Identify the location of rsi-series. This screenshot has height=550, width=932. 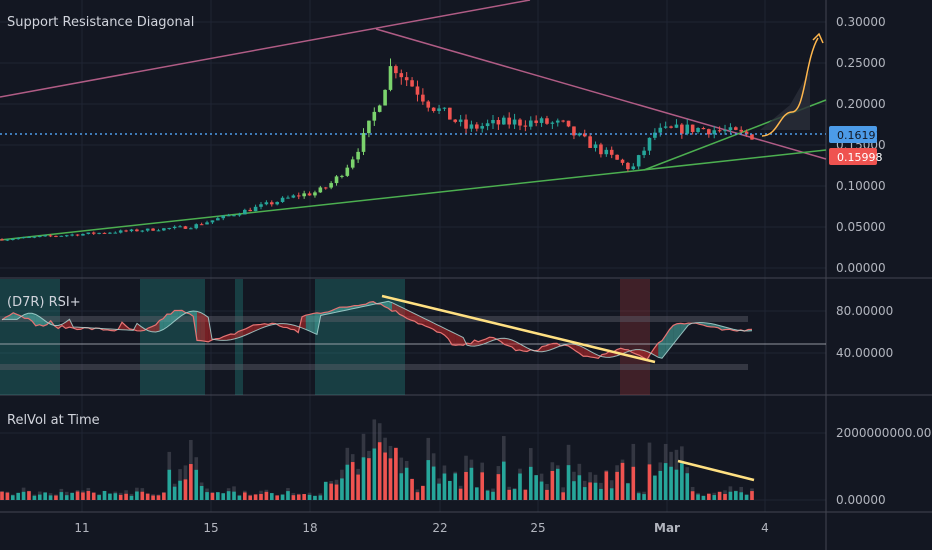
(377, 330).